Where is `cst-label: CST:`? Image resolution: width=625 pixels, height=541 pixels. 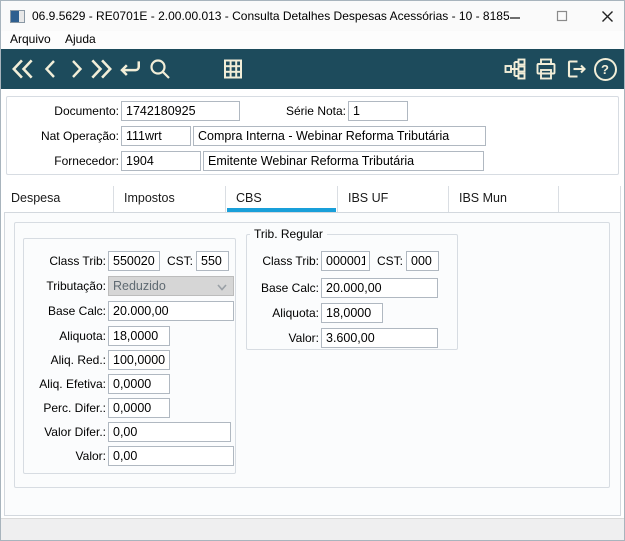 cst-label: CST: is located at coordinates (179, 261).